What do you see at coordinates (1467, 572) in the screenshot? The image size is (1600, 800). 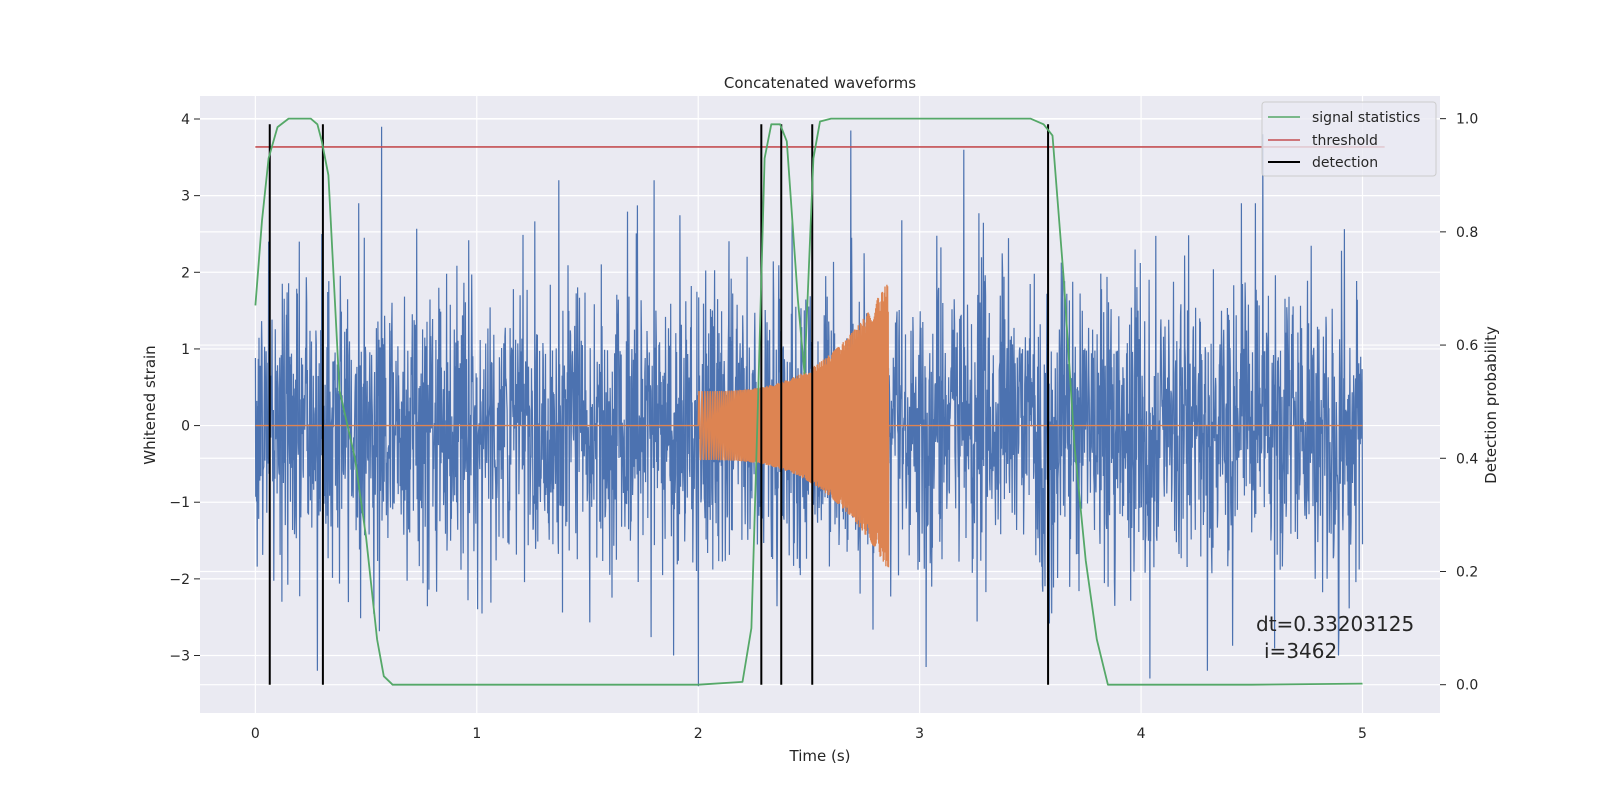 I see `y-tick-label-right: 0.2` at bounding box center [1467, 572].